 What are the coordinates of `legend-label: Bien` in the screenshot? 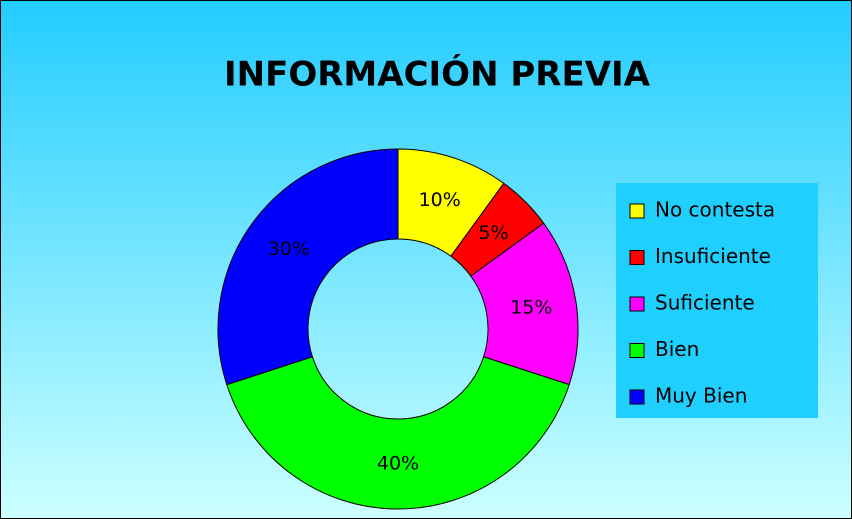 It's located at (677, 349).